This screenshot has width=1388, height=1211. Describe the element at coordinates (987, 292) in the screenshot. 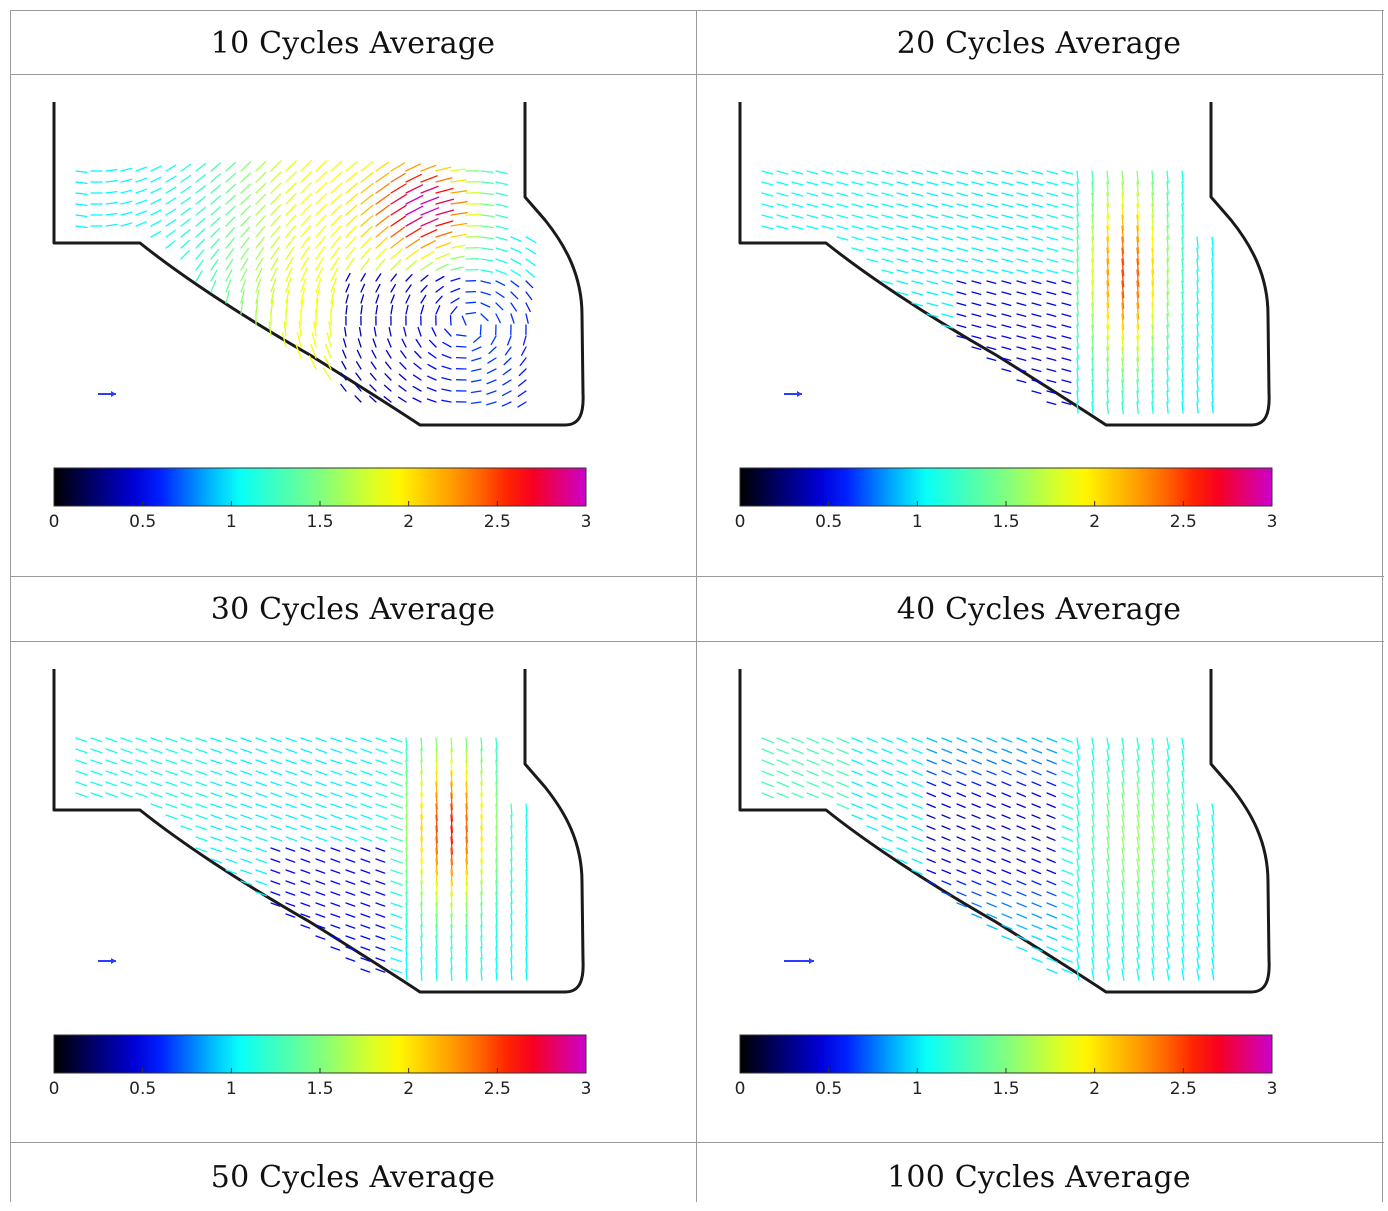

I see `velocity-vectors` at that location.